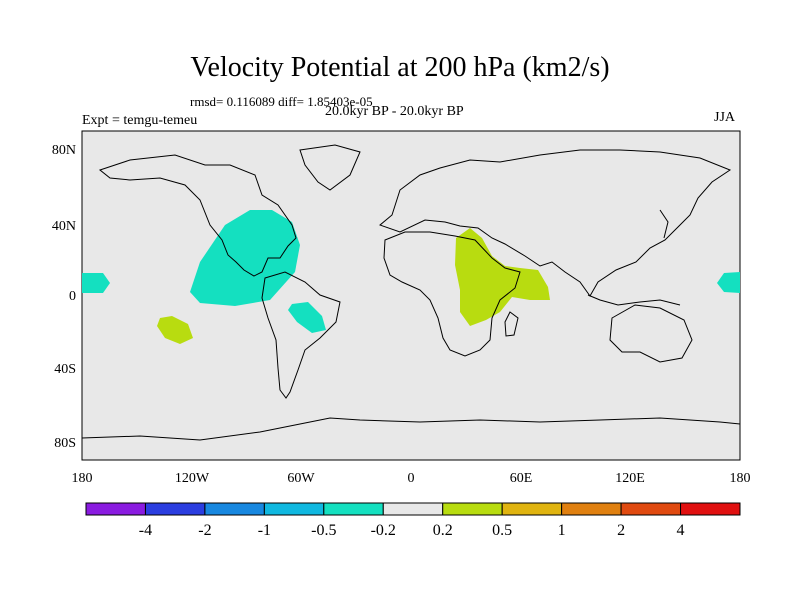 The width and height of the screenshot is (800, 600). Describe the element at coordinates (145, 530) in the screenshot. I see `colorbar-label: -4` at that location.